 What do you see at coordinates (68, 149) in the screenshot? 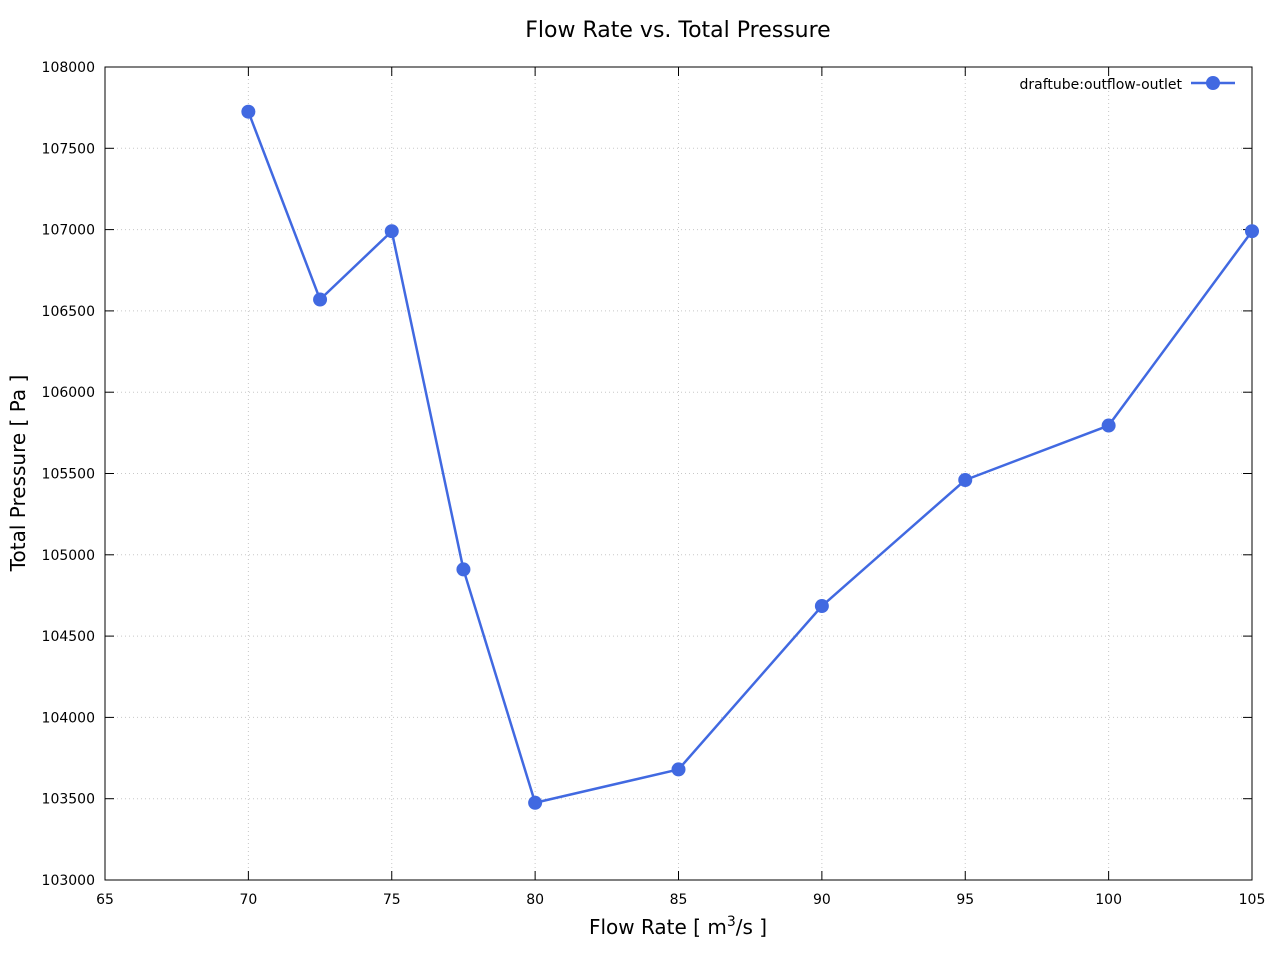
I see `y-tick-label: 107500` at bounding box center [68, 149].